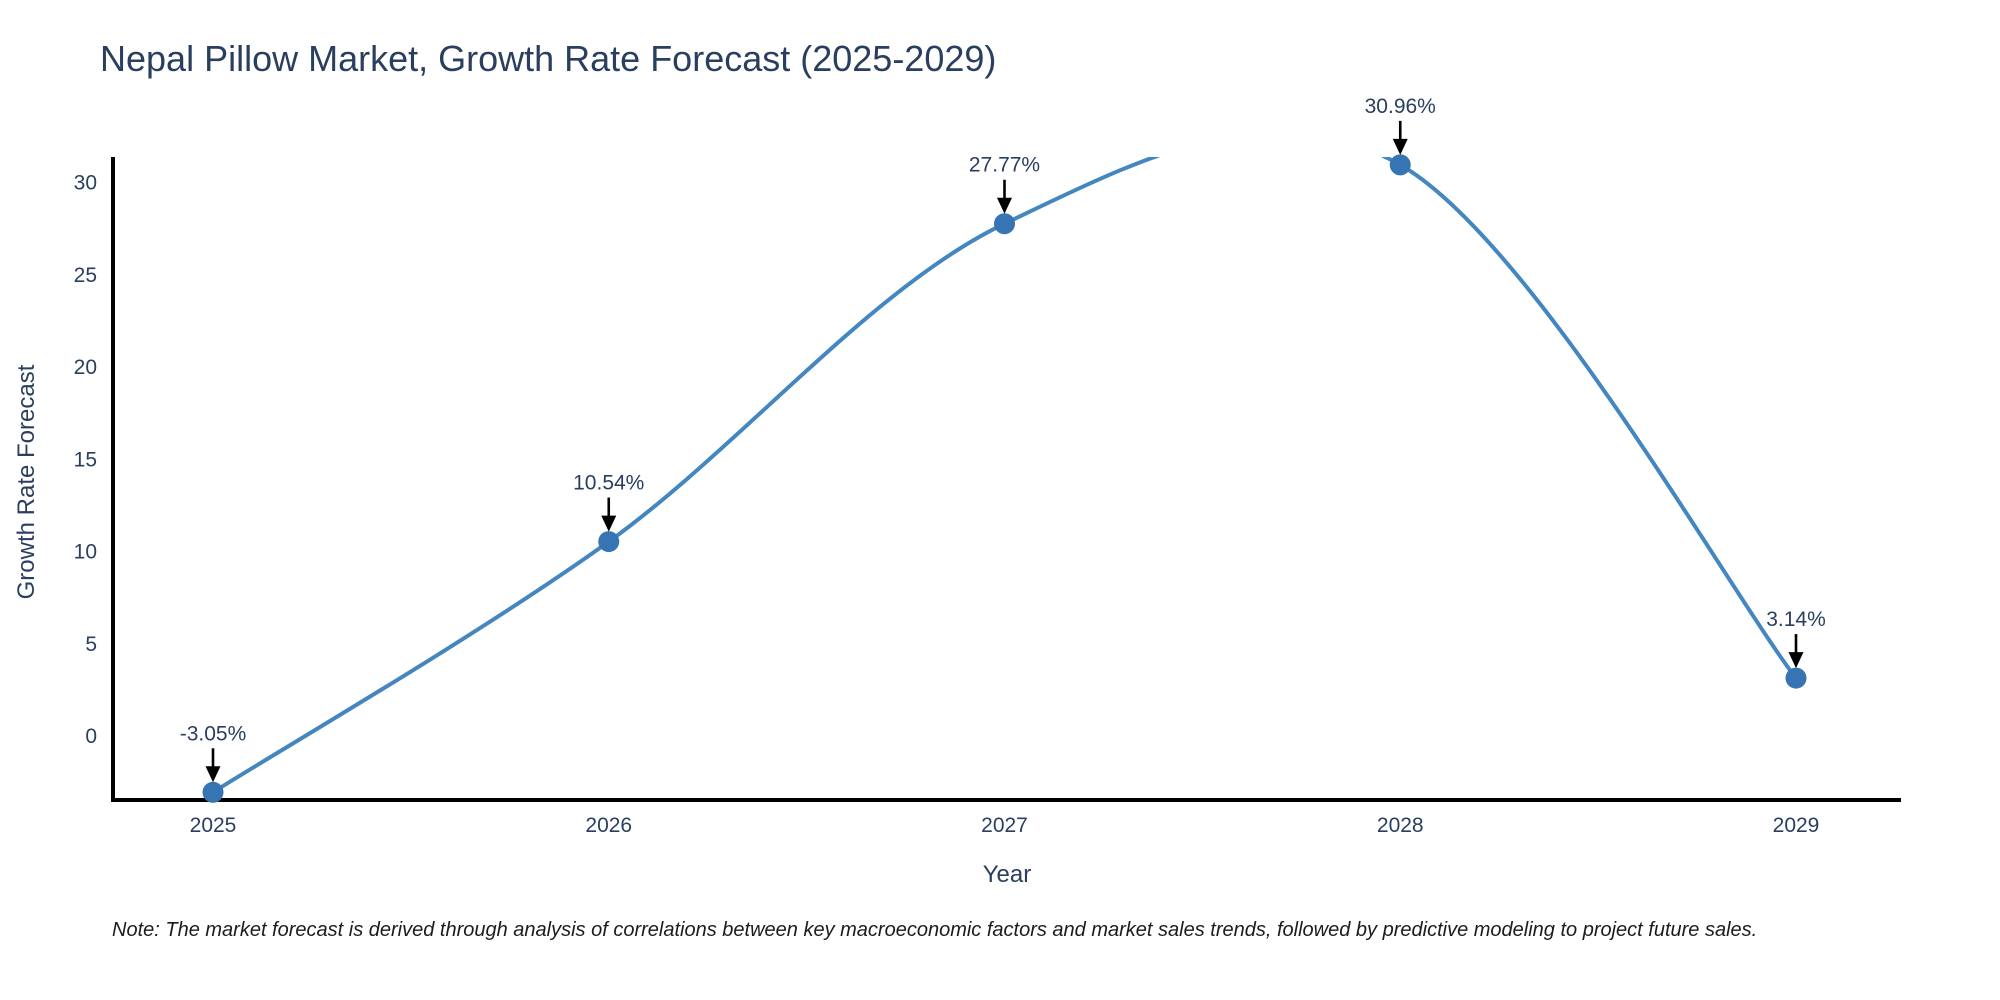 The width and height of the screenshot is (2000, 1000). Describe the element at coordinates (113, 479) in the screenshot. I see `y-axis-line` at that location.